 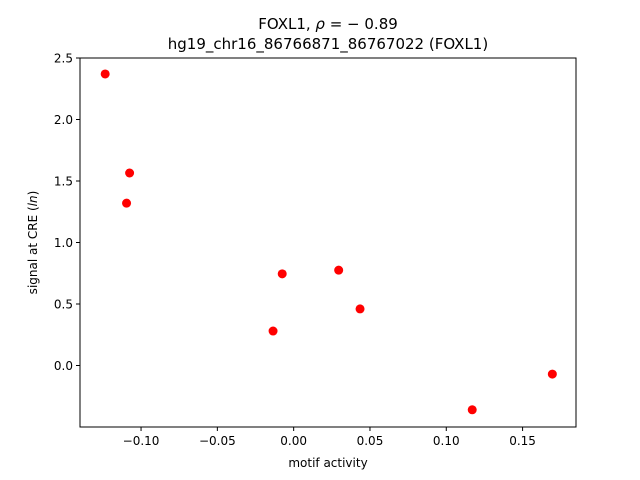 What do you see at coordinates (328, 24) in the screenshot?
I see `chart-title-line1: FOXL1, ρ = − 0.89` at bounding box center [328, 24].